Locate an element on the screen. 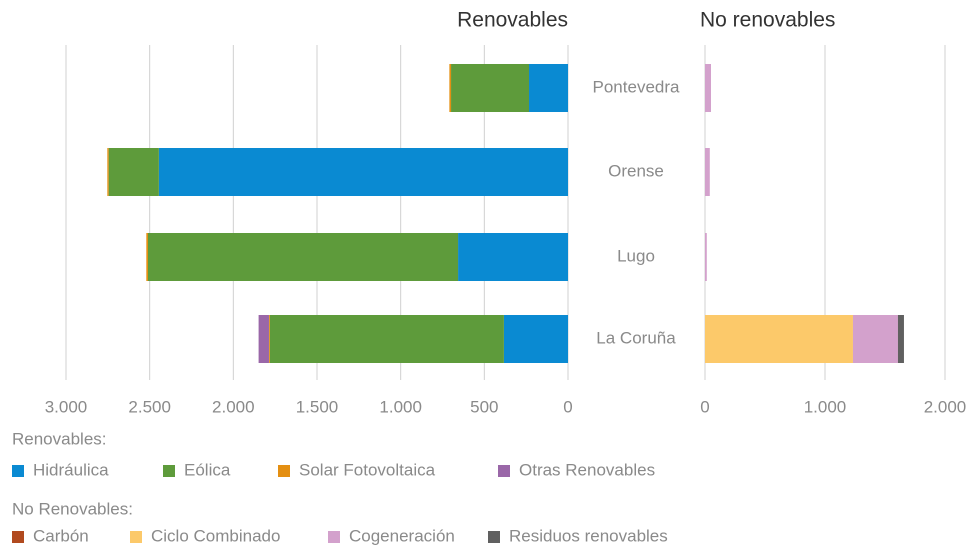 Image resolution: width=973 pixels, height=549 pixels. legend-label: Cogeneración is located at coordinates (402, 535).